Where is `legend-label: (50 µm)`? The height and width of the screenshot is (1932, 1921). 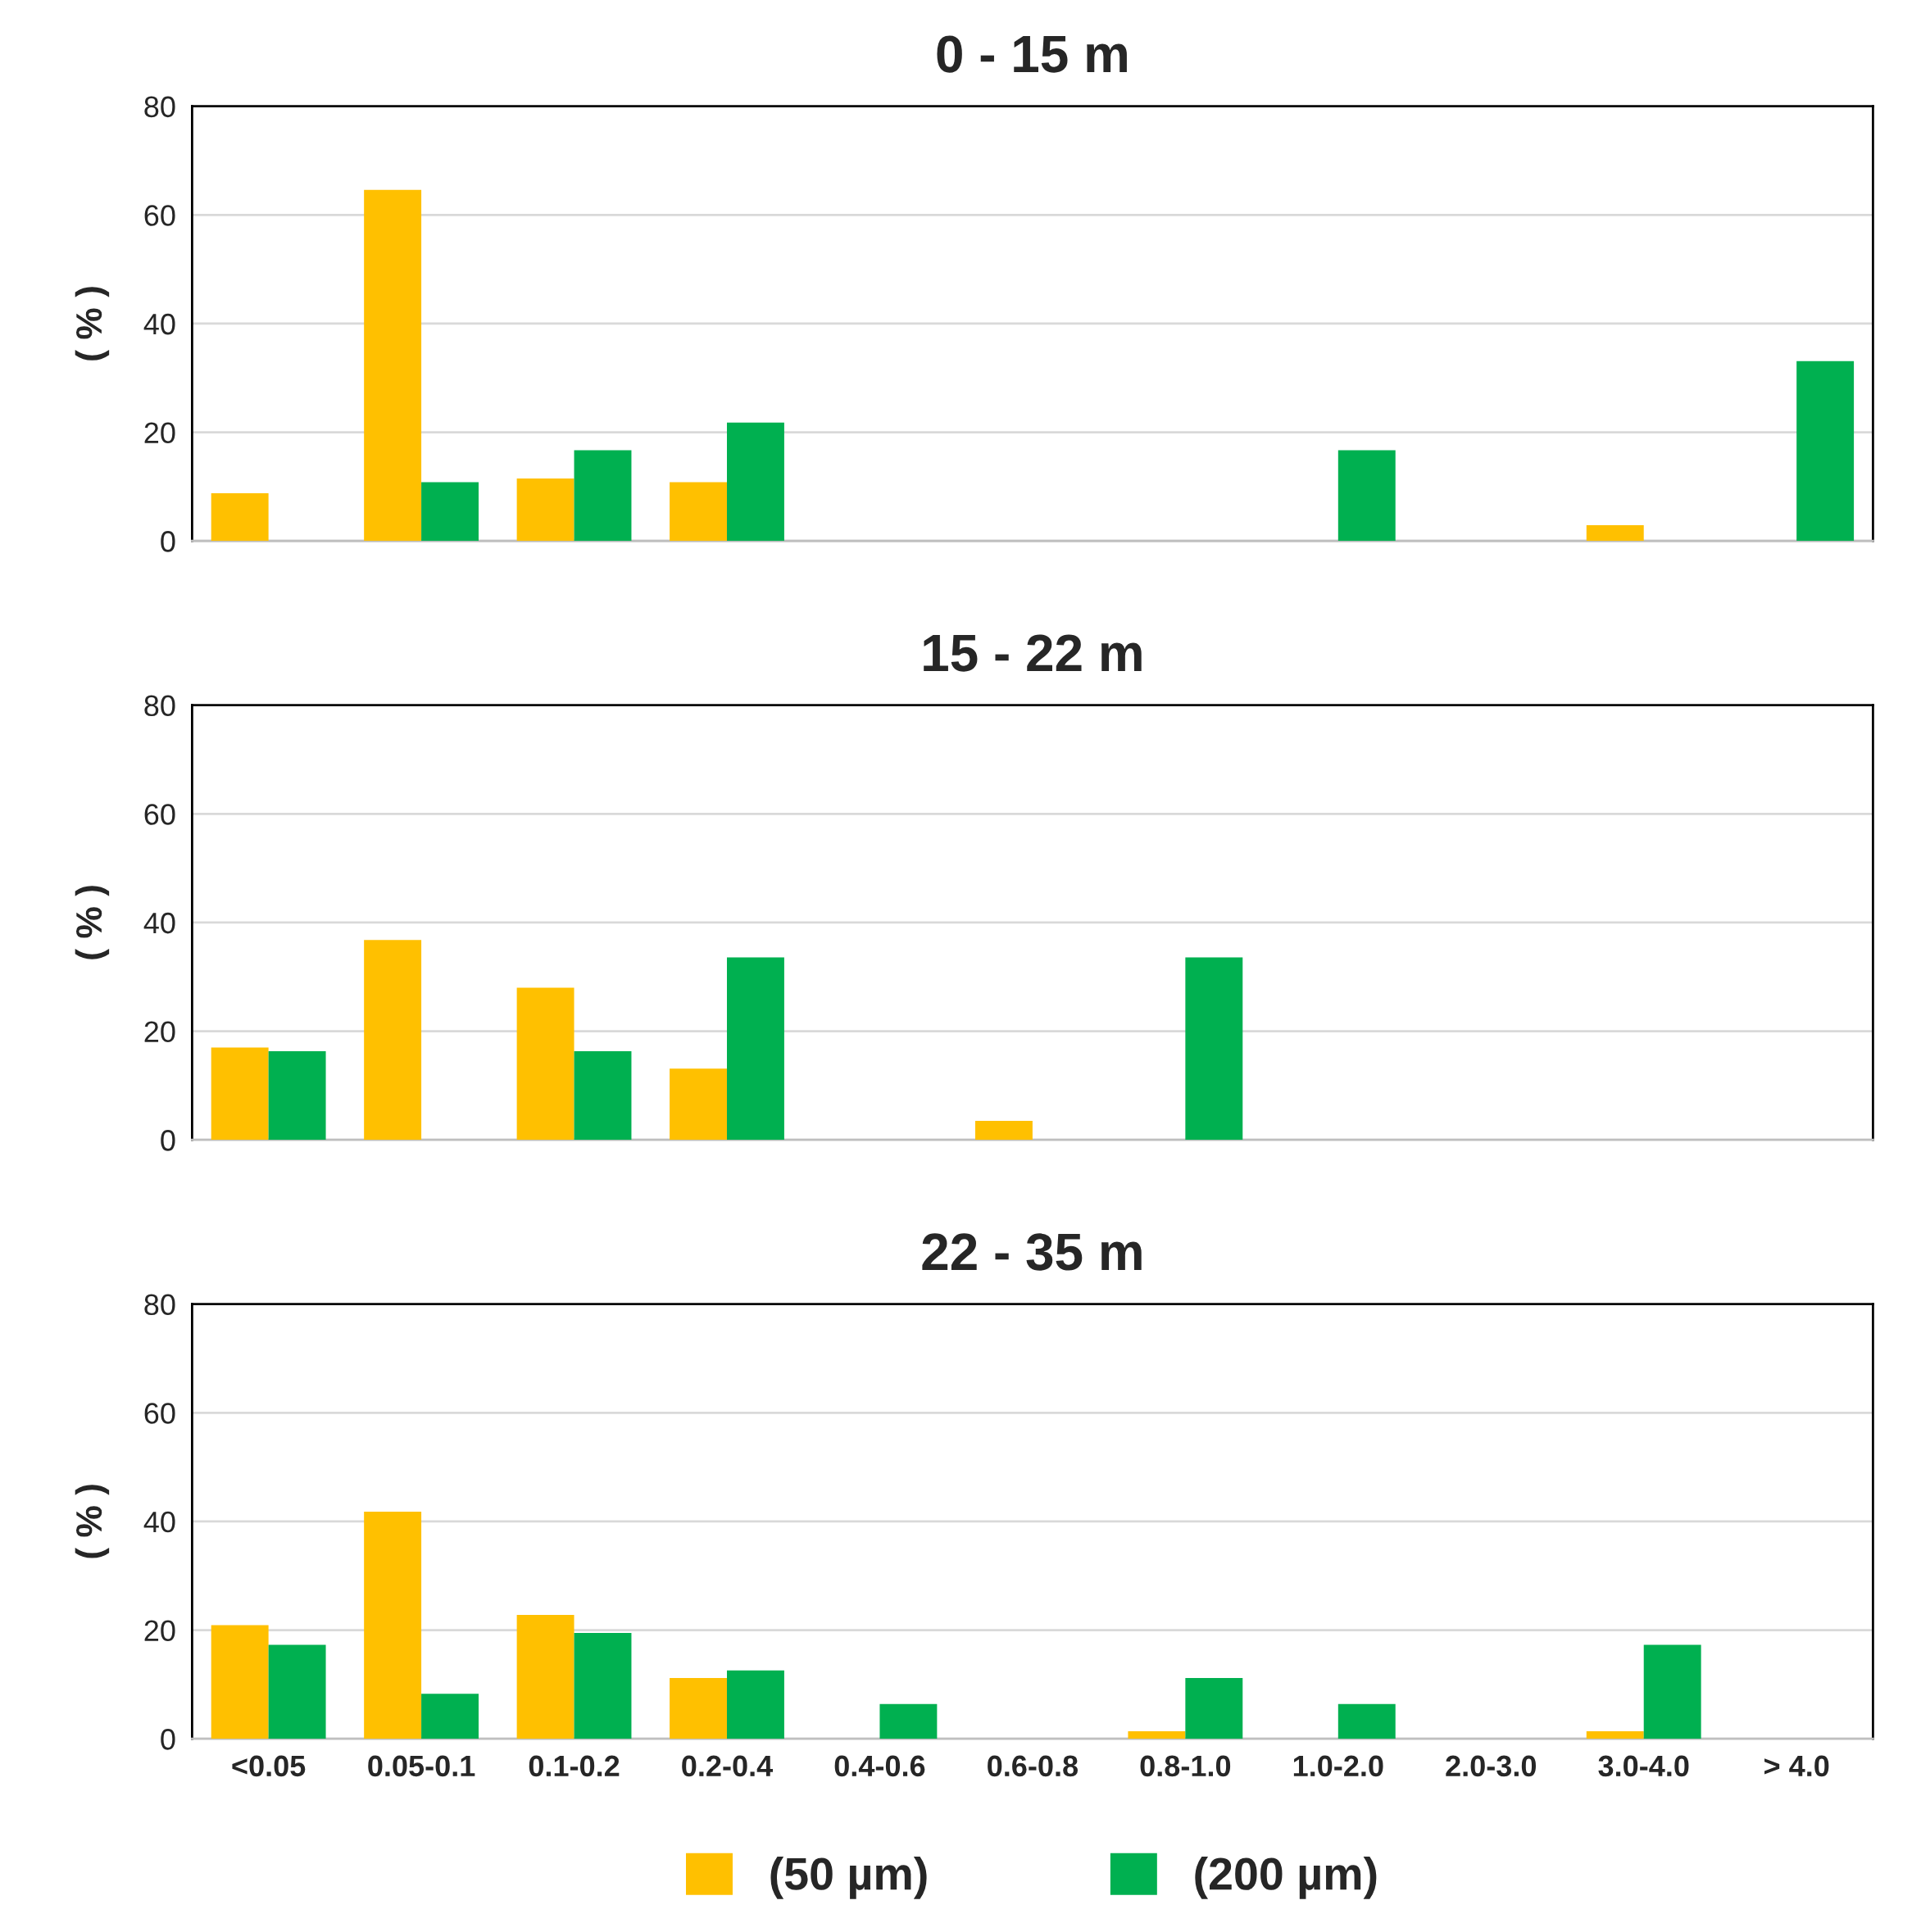 legend-label: (50 µm) is located at coordinates (848, 1878).